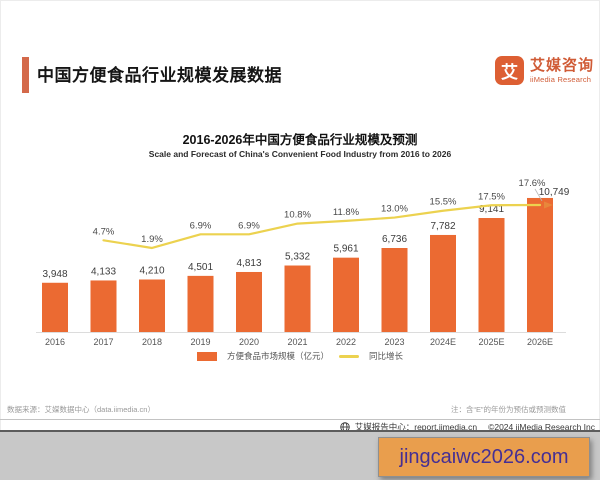  What do you see at coordinates (561, 79) in the screenshot?
I see `logo-name-en: iiMedia Research` at bounding box center [561, 79].